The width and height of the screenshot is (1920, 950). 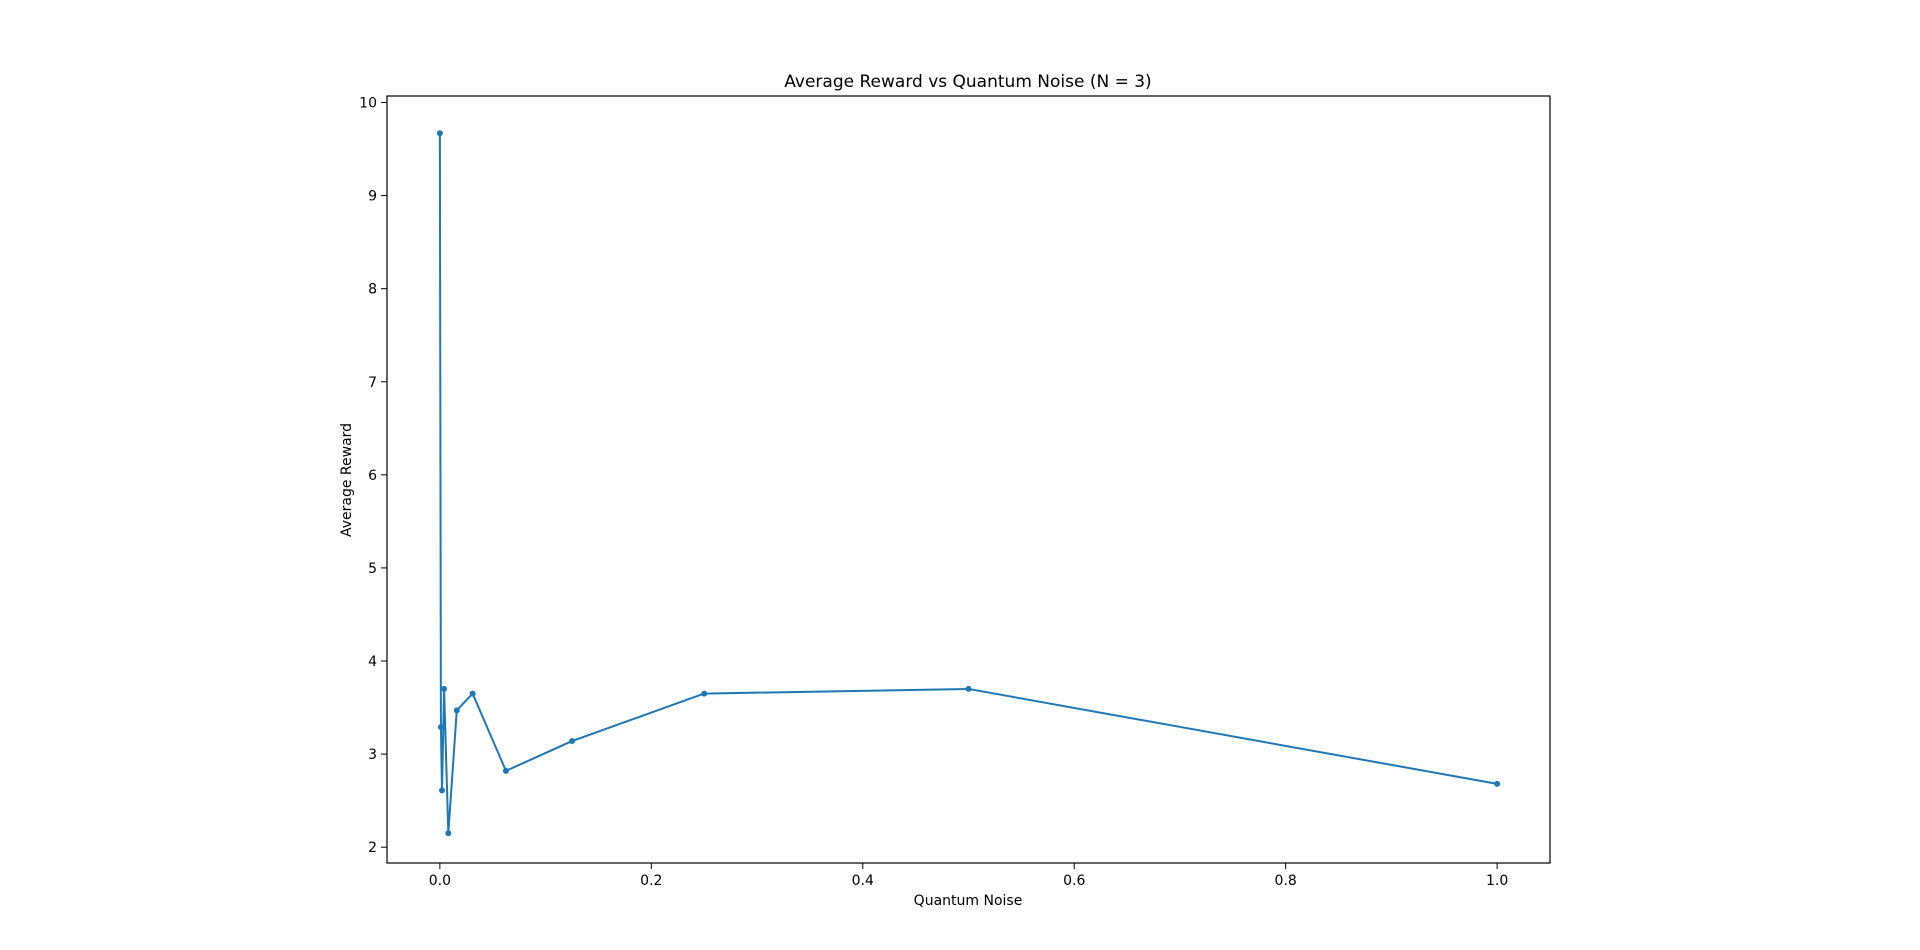 I want to click on y-axis-label: Average Reward, so click(x=347, y=480).